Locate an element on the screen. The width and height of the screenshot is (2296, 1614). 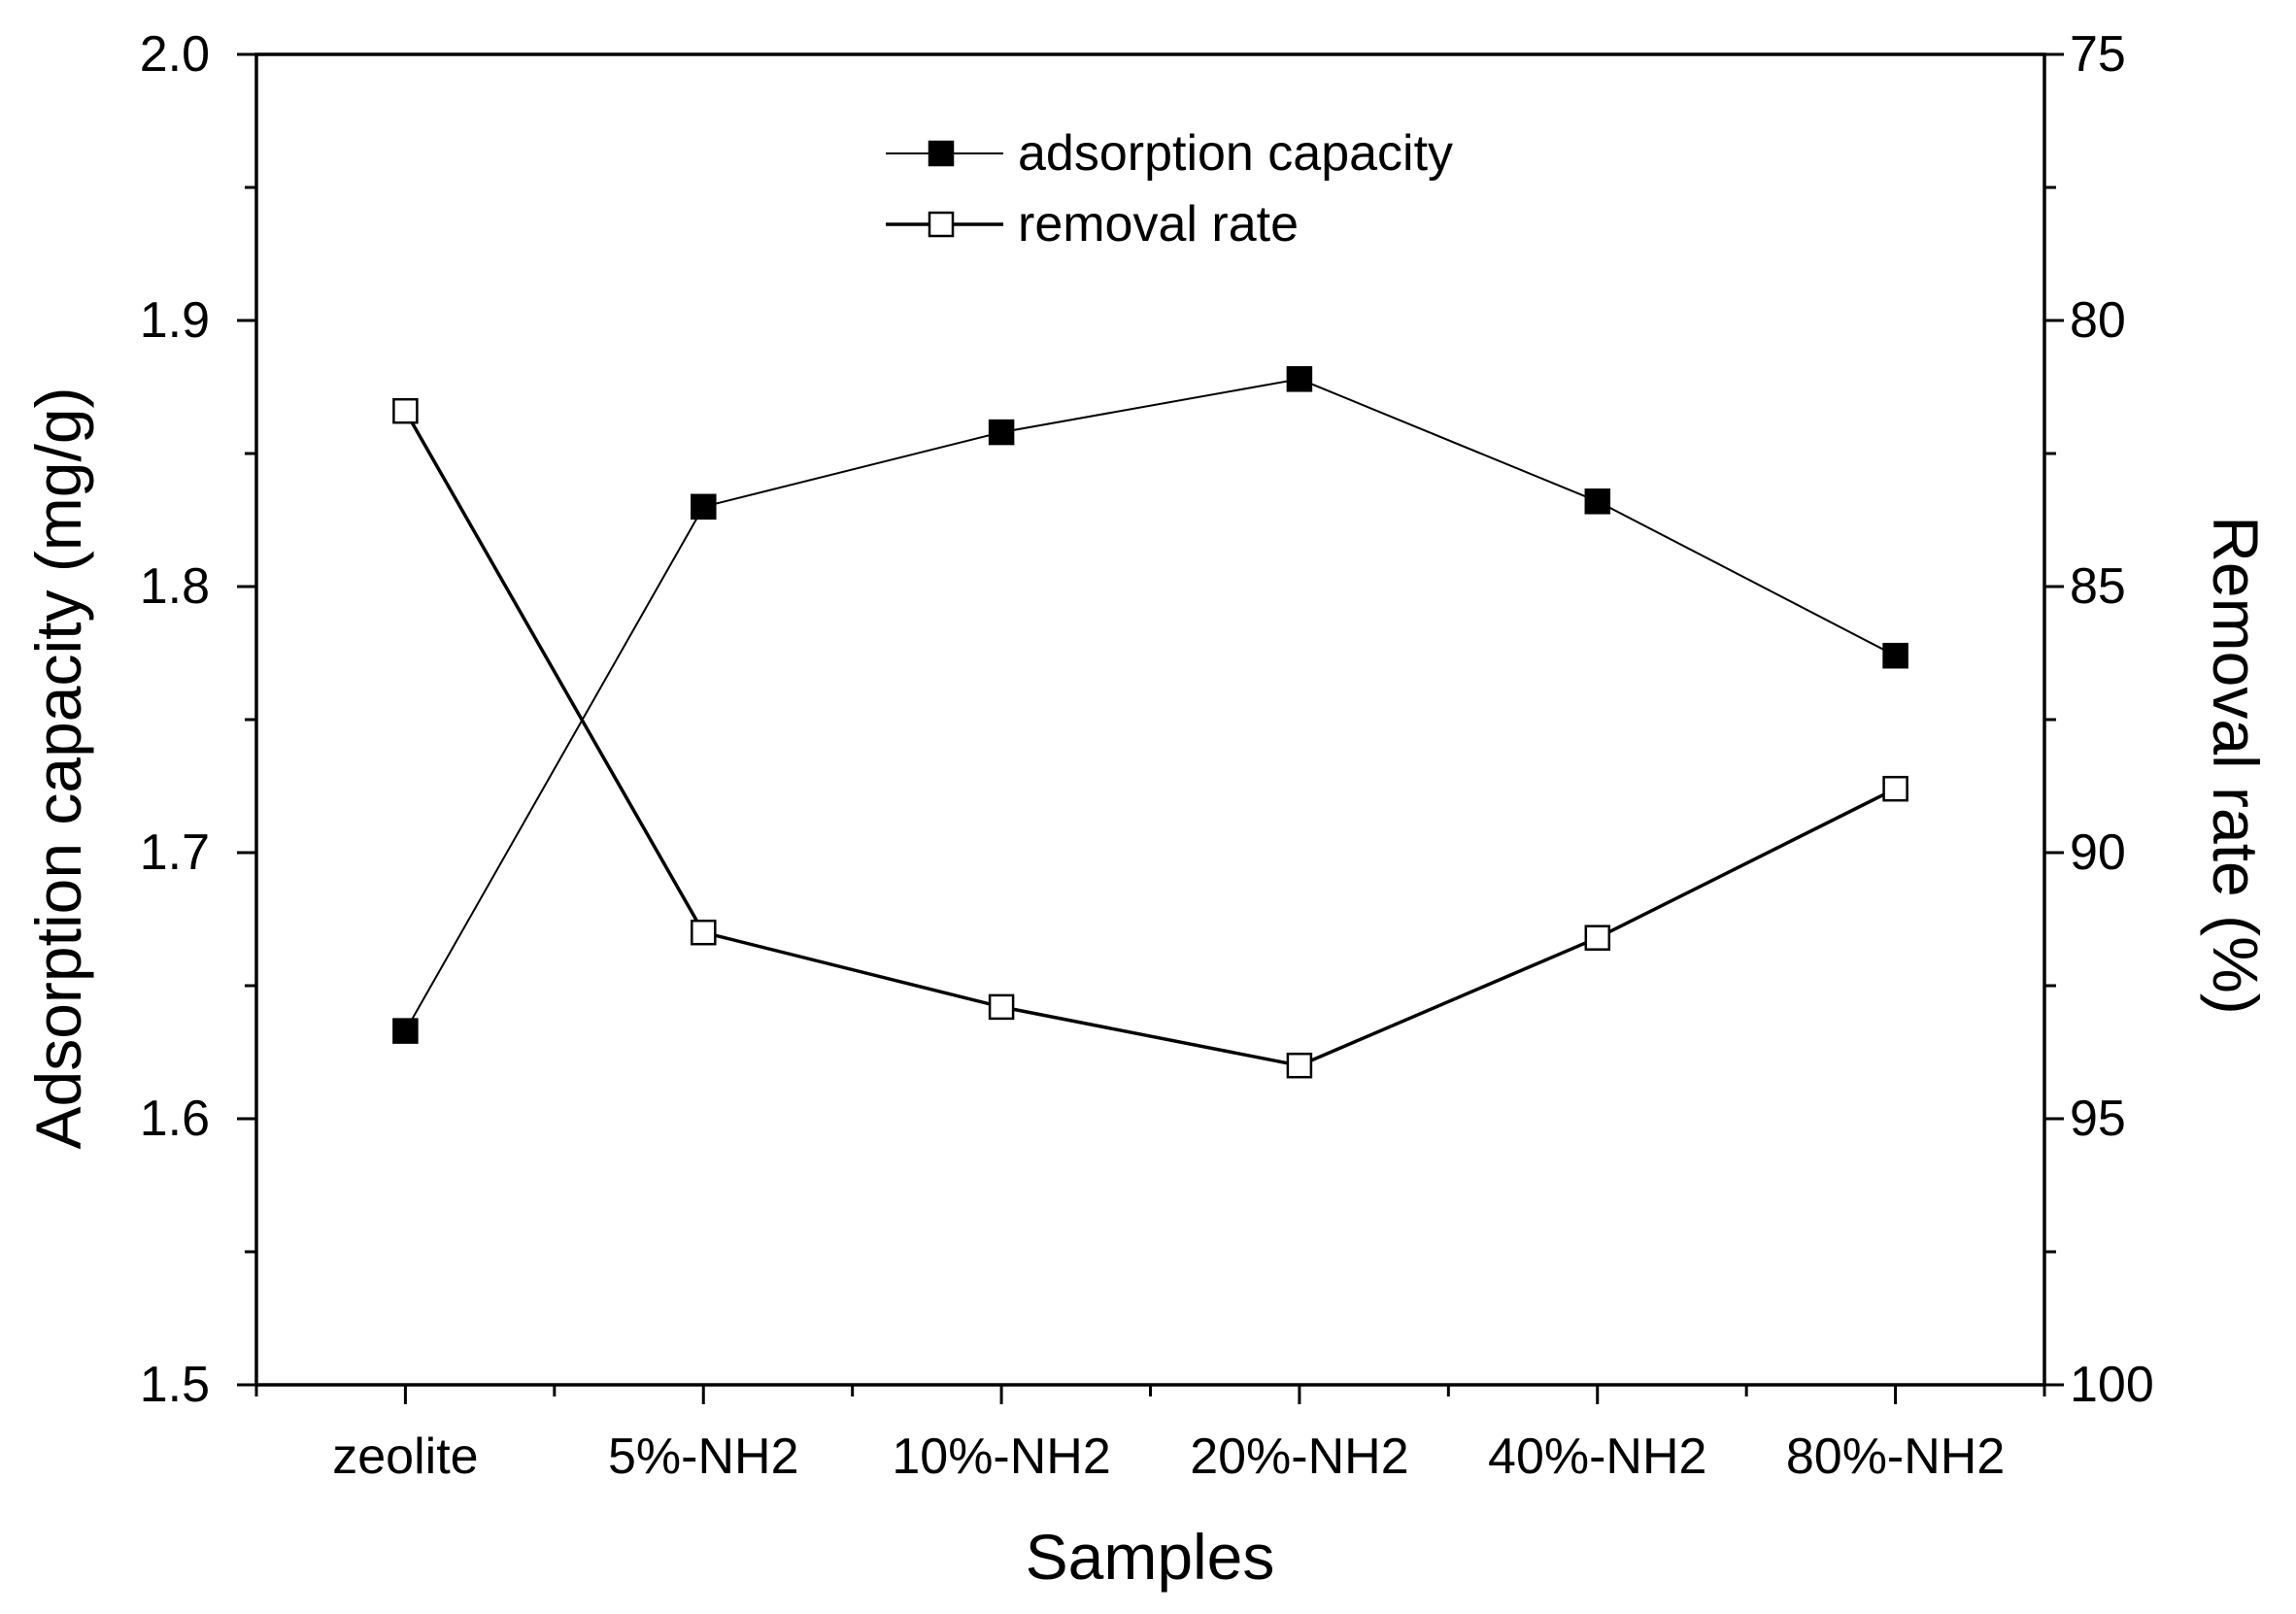
x-tick-label-80-nh2: 80%-NH2 is located at coordinates (1896, 1457).